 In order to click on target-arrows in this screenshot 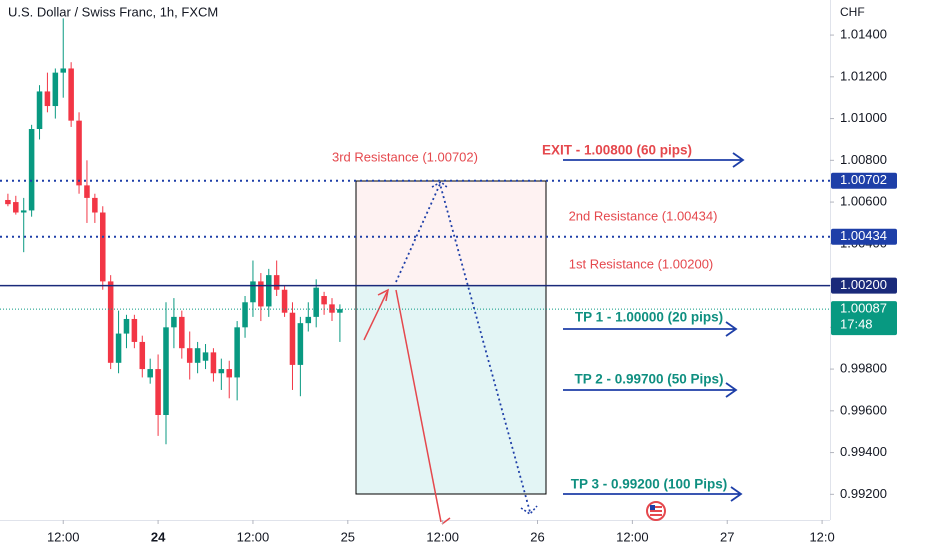, I will do `click(654, 327)`.